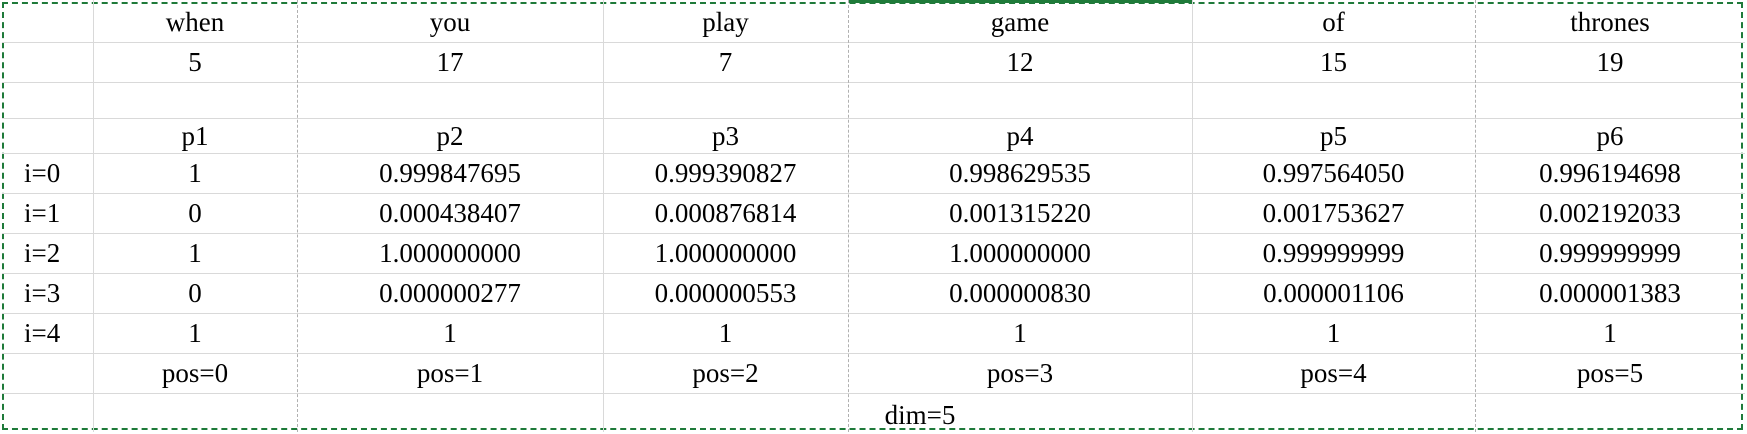 Image resolution: width=1747 pixels, height=434 pixels. I want to click on position-label-cell: p3, so click(725, 135).